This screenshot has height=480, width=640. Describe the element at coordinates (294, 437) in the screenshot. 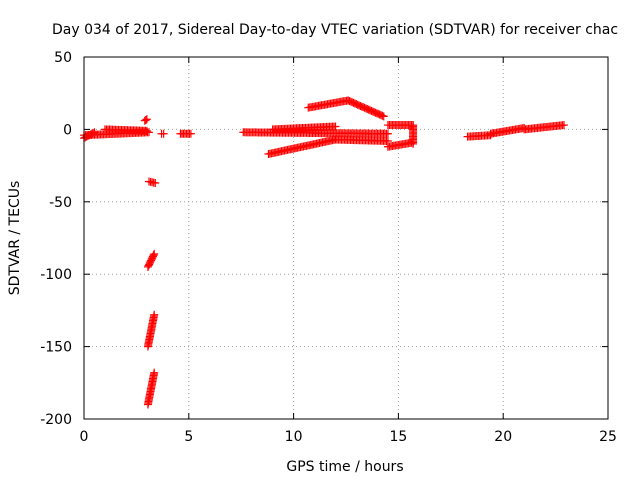

I see `x-tick-label: 10` at that location.